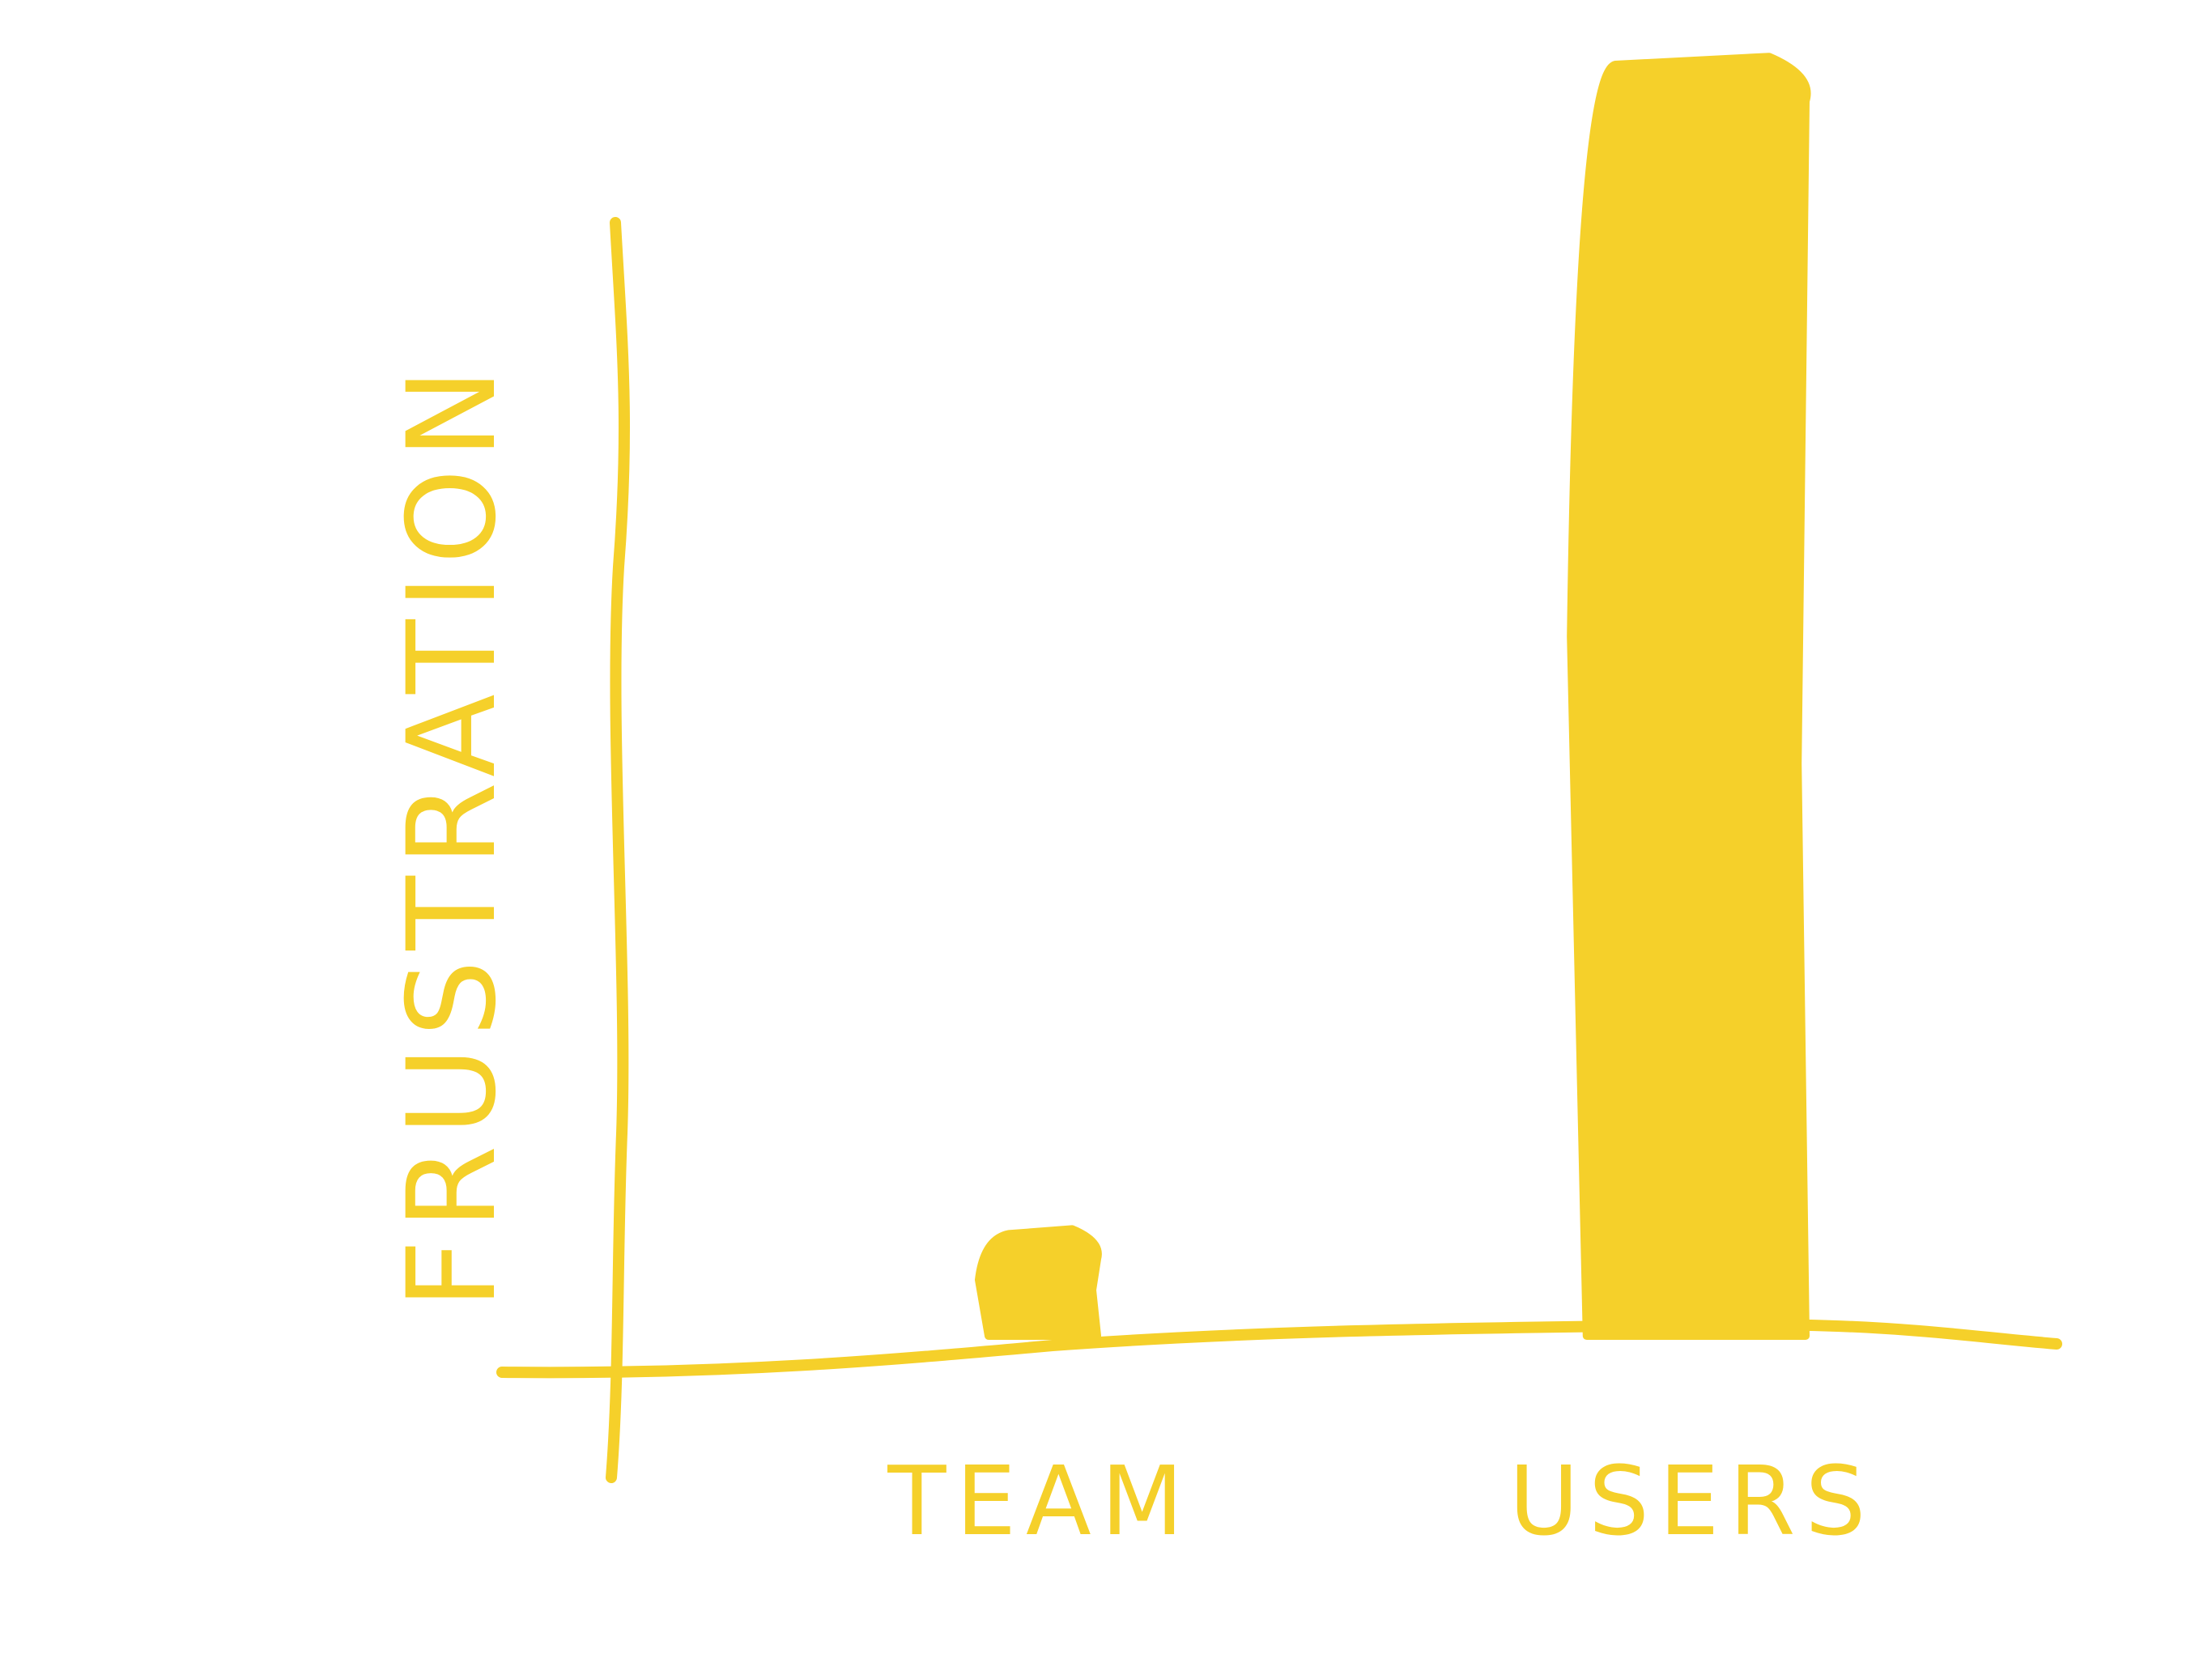 This screenshot has height=1658, width=2212. Describe the element at coordinates (1693, 1501) in the screenshot. I see `x-tick-label-users: USERS` at that location.